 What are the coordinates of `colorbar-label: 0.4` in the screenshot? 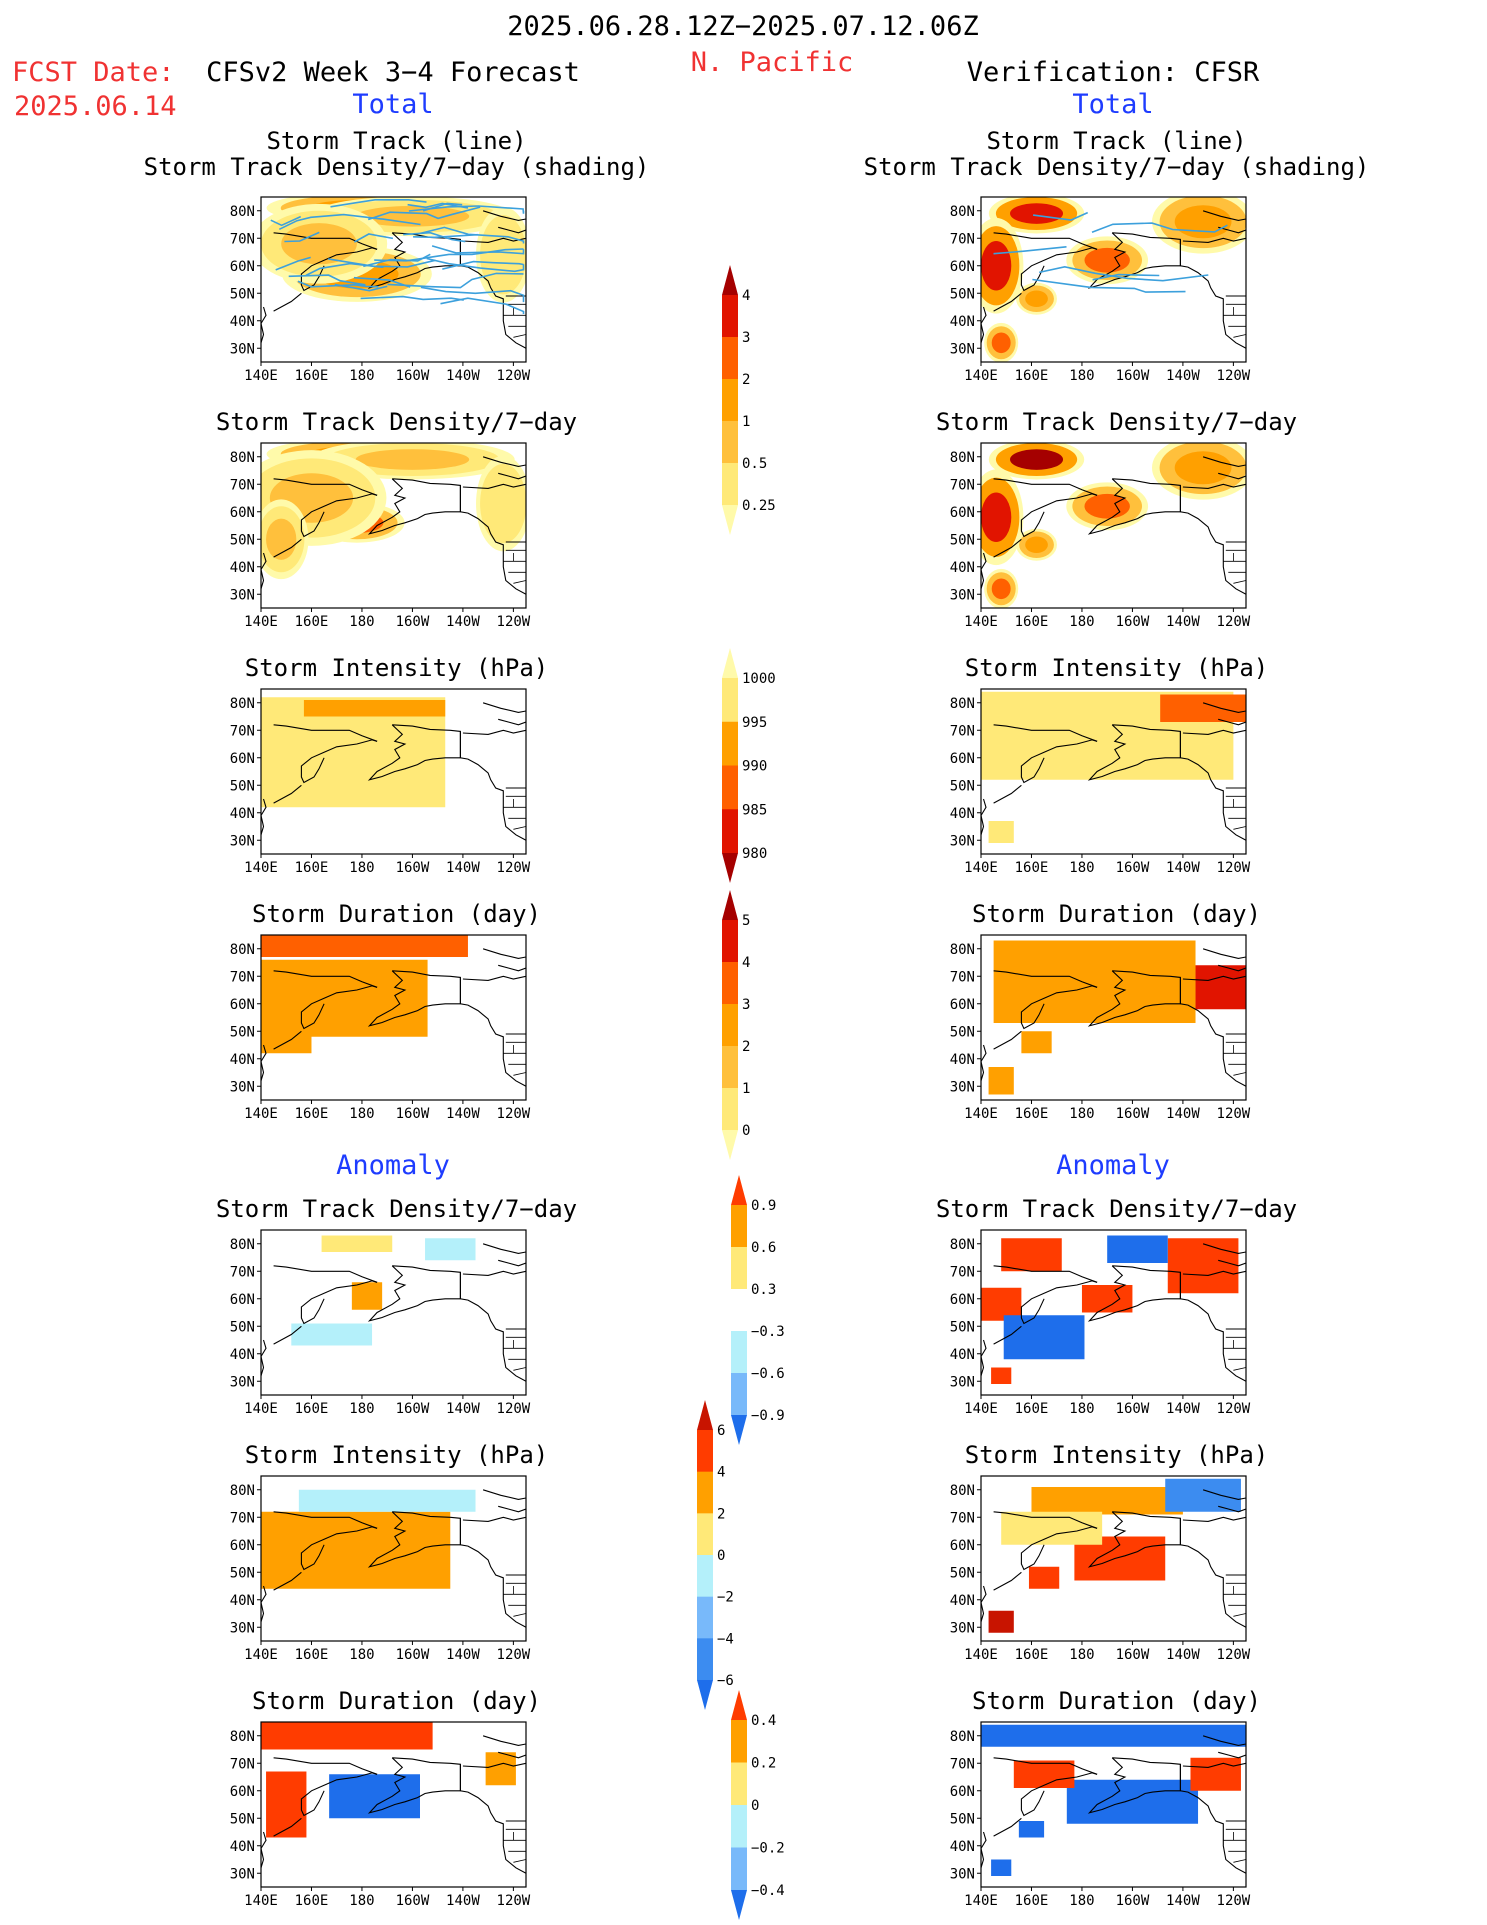 It's located at (763, 1721).